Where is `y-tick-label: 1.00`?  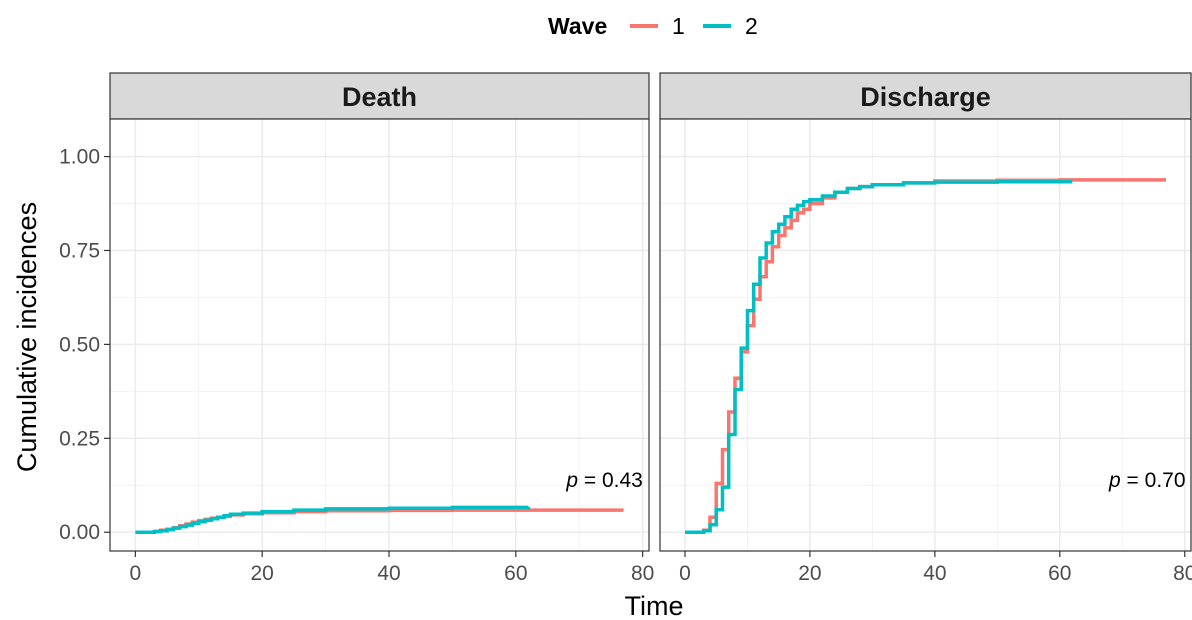 y-tick-label: 1.00 is located at coordinates (79, 157).